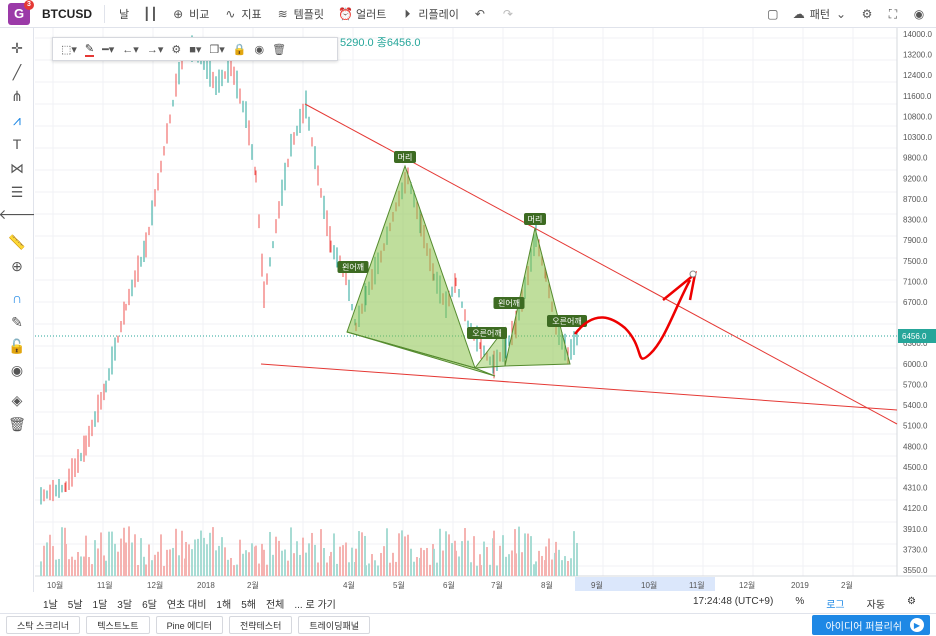 This screenshot has width=936, height=636. I want to click on settings-icon: ⚙, so click(176, 49).